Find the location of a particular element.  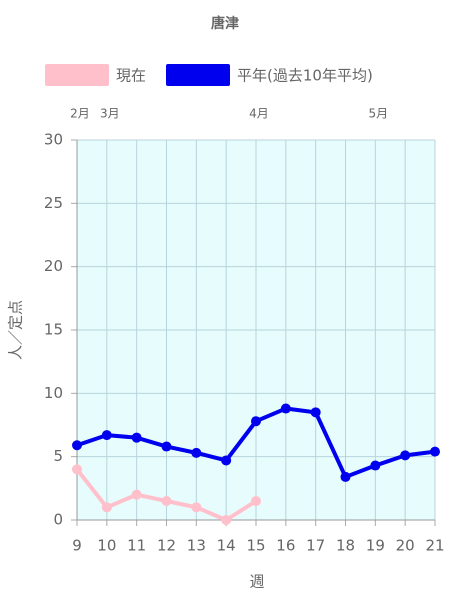

month-label: 2月 is located at coordinates (80, 114).